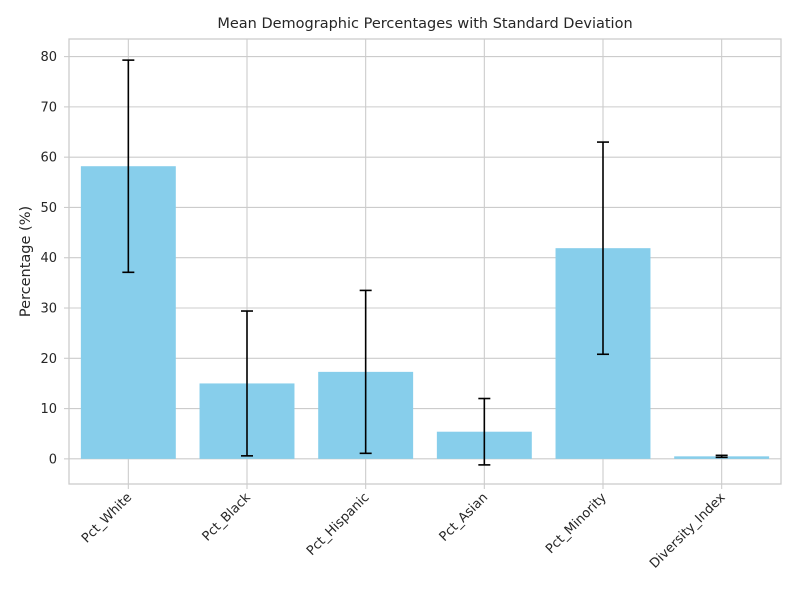  What do you see at coordinates (48, 359) in the screenshot?
I see `y-tick-label: 20` at bounding box center [48, 359].